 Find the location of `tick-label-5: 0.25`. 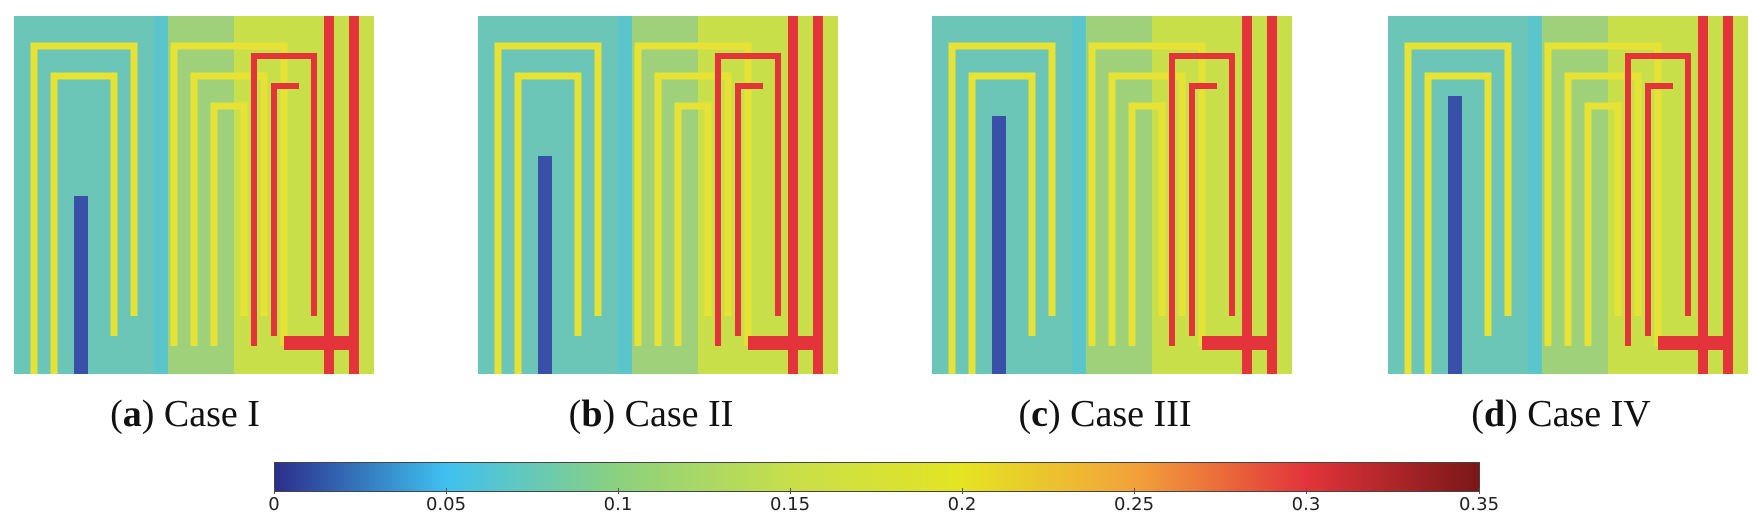

tick-label-5: 0.25 is located at coordinates (1134, 504).